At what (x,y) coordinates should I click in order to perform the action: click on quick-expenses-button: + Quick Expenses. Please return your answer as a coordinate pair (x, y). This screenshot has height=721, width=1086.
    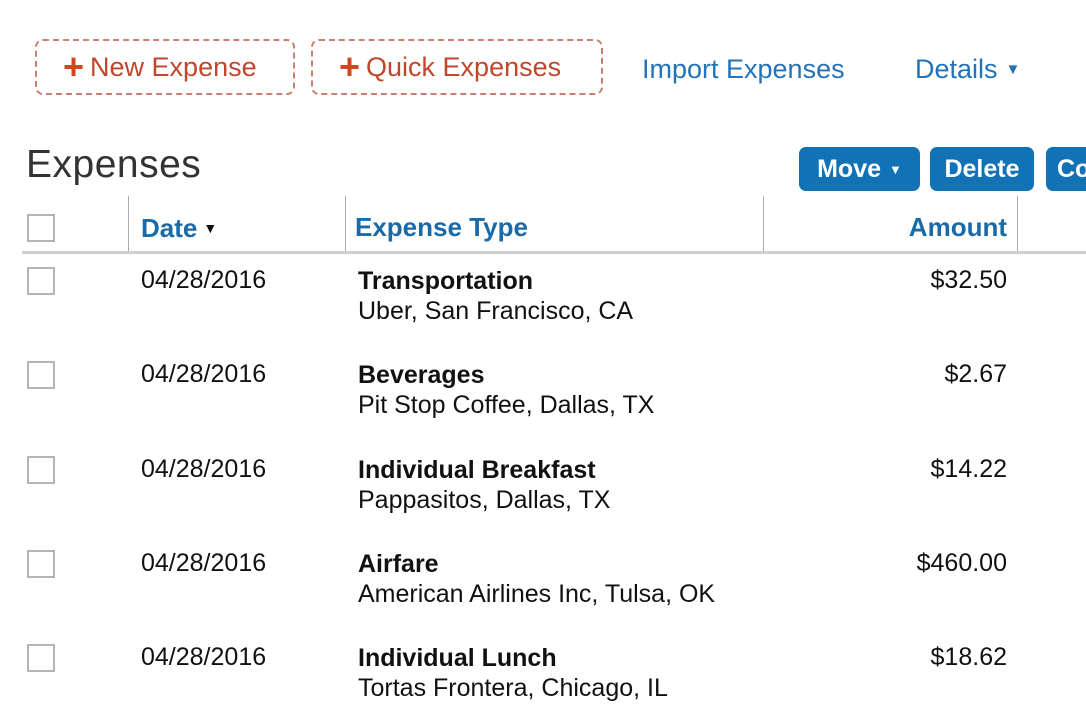
    Looking at the image, I should click on (457, 67).